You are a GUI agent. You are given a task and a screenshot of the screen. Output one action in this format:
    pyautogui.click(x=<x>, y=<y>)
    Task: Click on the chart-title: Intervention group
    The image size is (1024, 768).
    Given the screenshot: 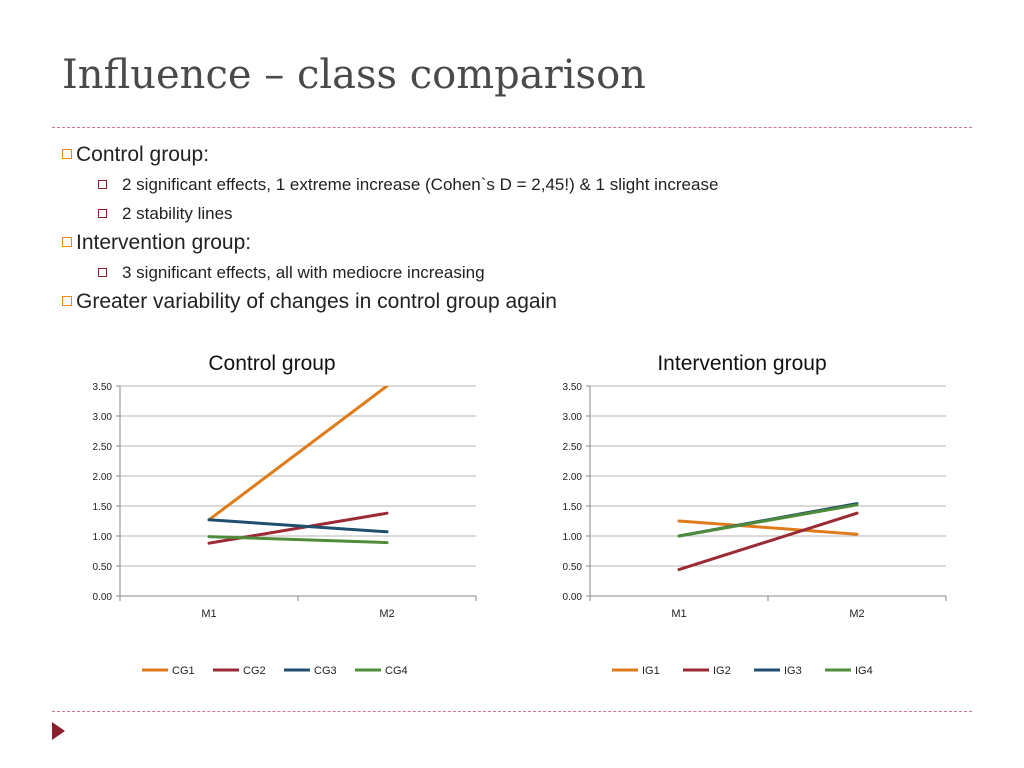 What is the action you would take?
    pyautogui.click(x=741, y=363)
    